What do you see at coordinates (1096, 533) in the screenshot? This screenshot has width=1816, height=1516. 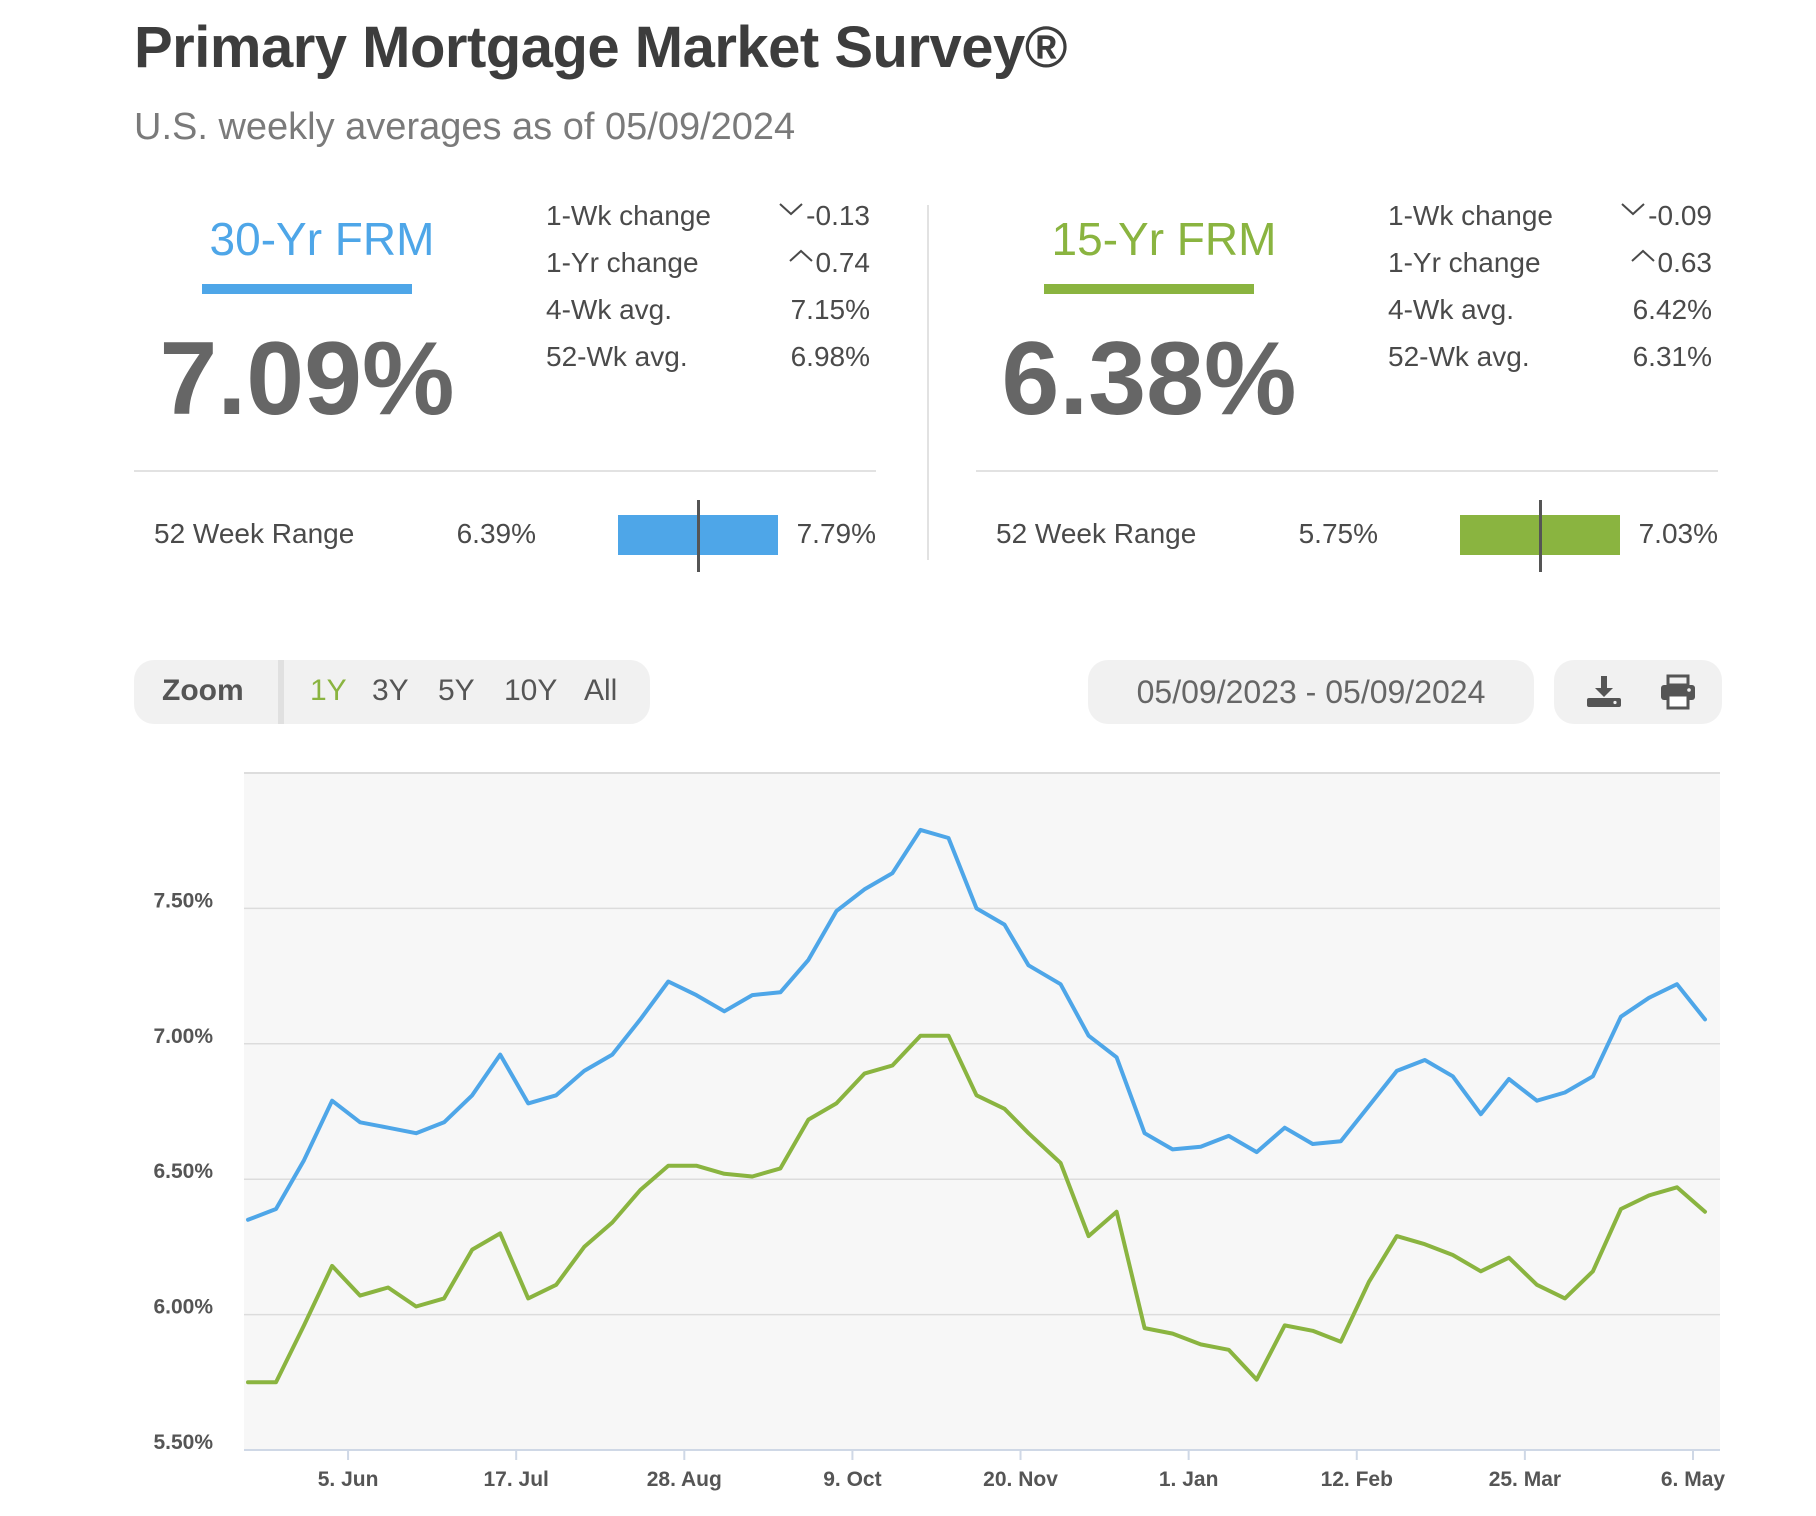 I see `range-label-15yr: 52 Week Range` at bounding box center [1096, 533].